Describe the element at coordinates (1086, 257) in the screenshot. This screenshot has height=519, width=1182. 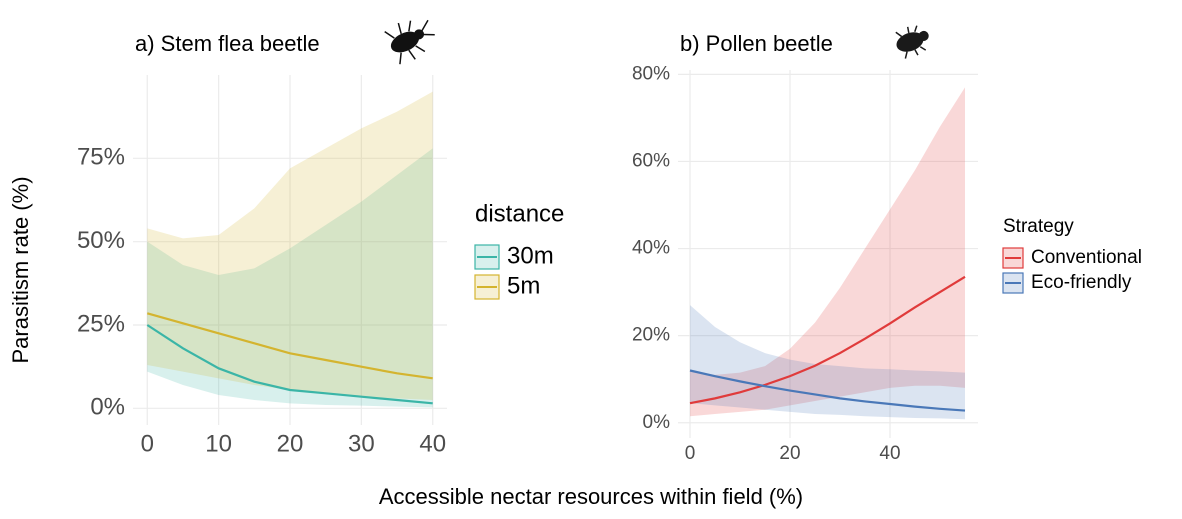
I see `legend-label: Conventional` at that location.